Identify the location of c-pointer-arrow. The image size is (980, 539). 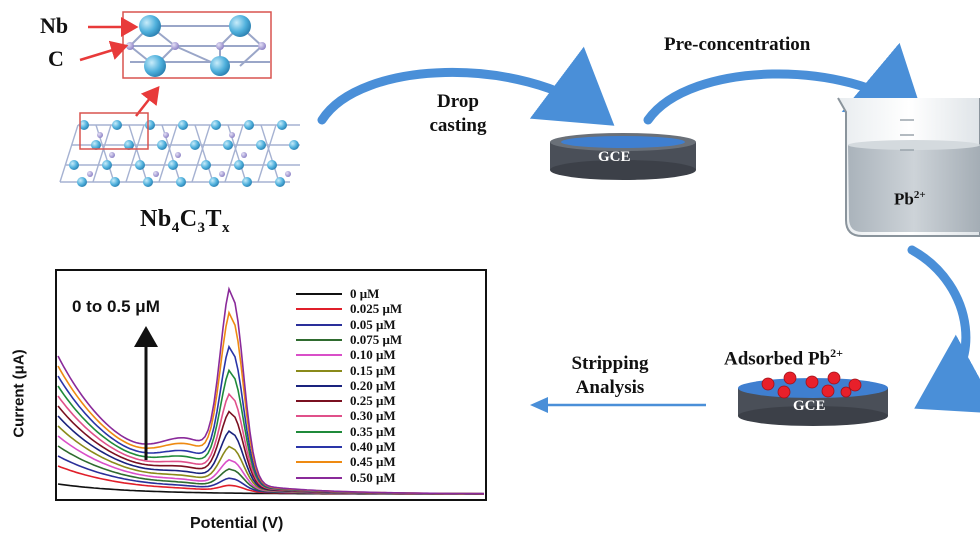
(104, 51).